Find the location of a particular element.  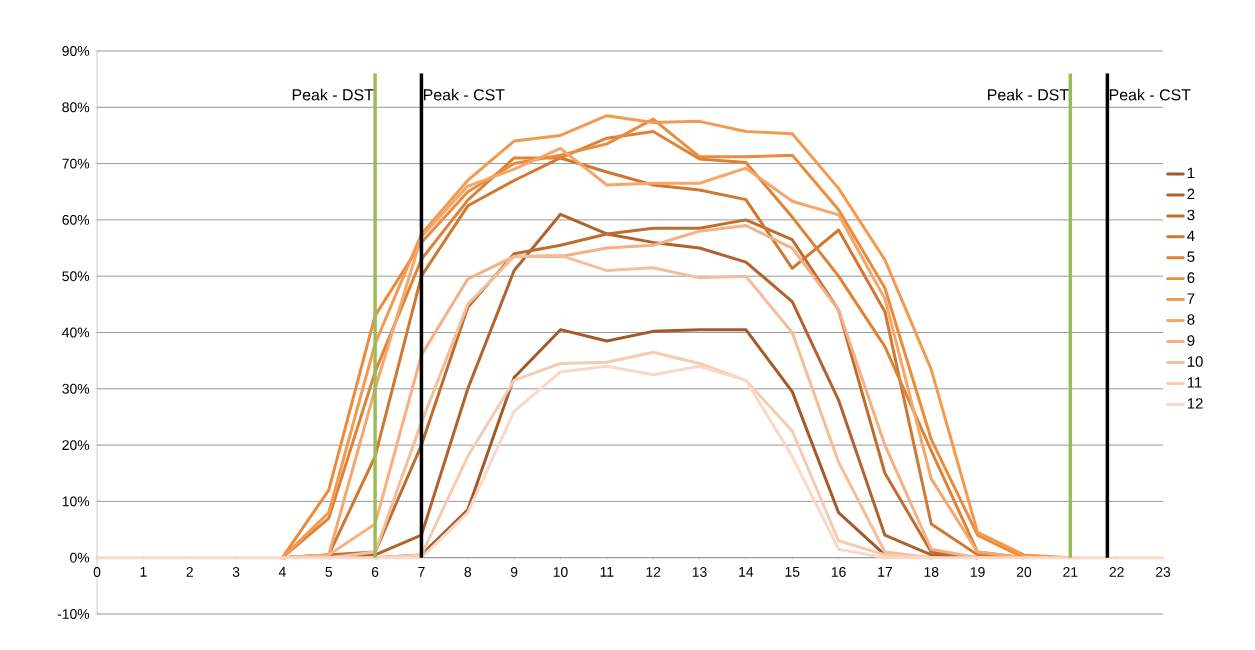

x-tick-label: 13 is located at coordinates (699, 572).